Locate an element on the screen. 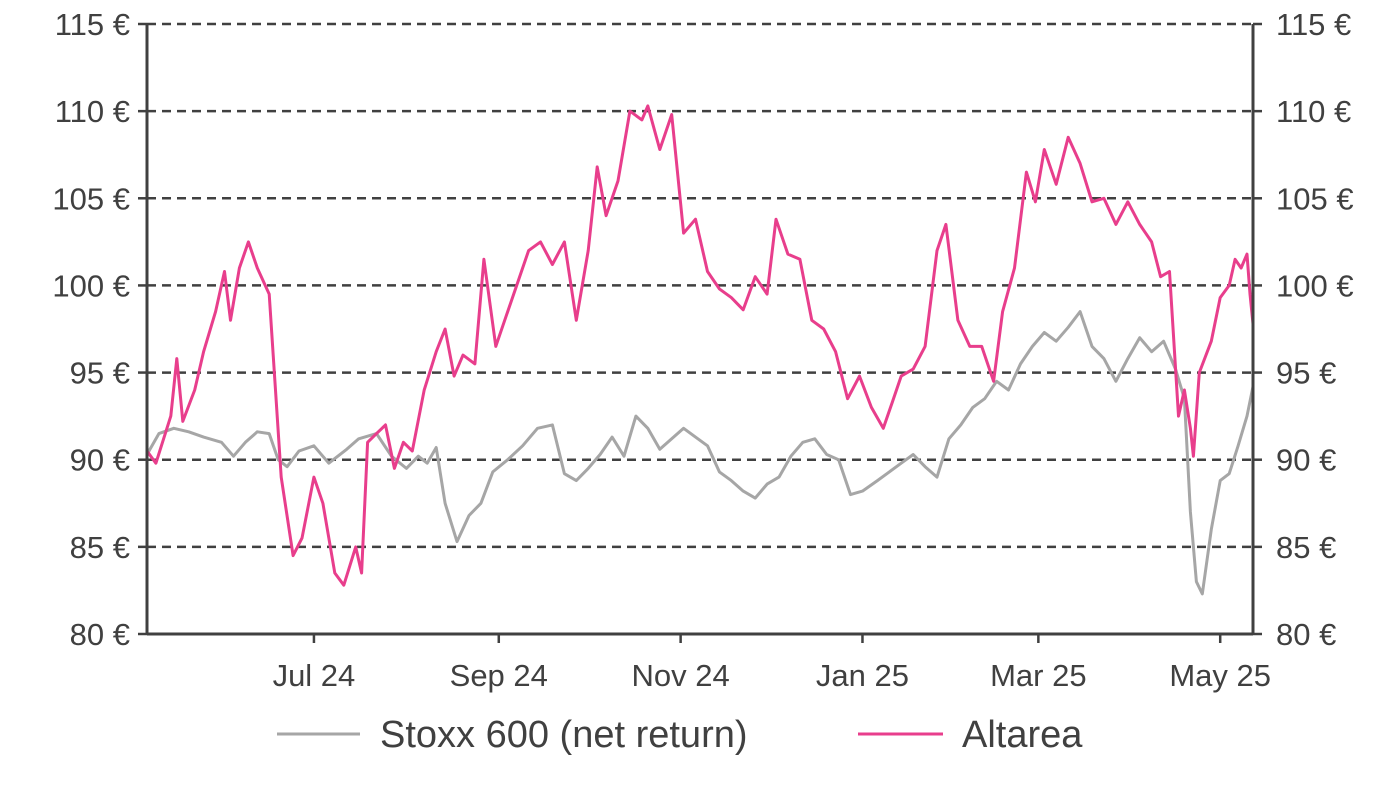 Image resolution: width=1400 pixels, height=800 pixels. y-tick-label-left: 110 € is located at coordinates (92, 111).